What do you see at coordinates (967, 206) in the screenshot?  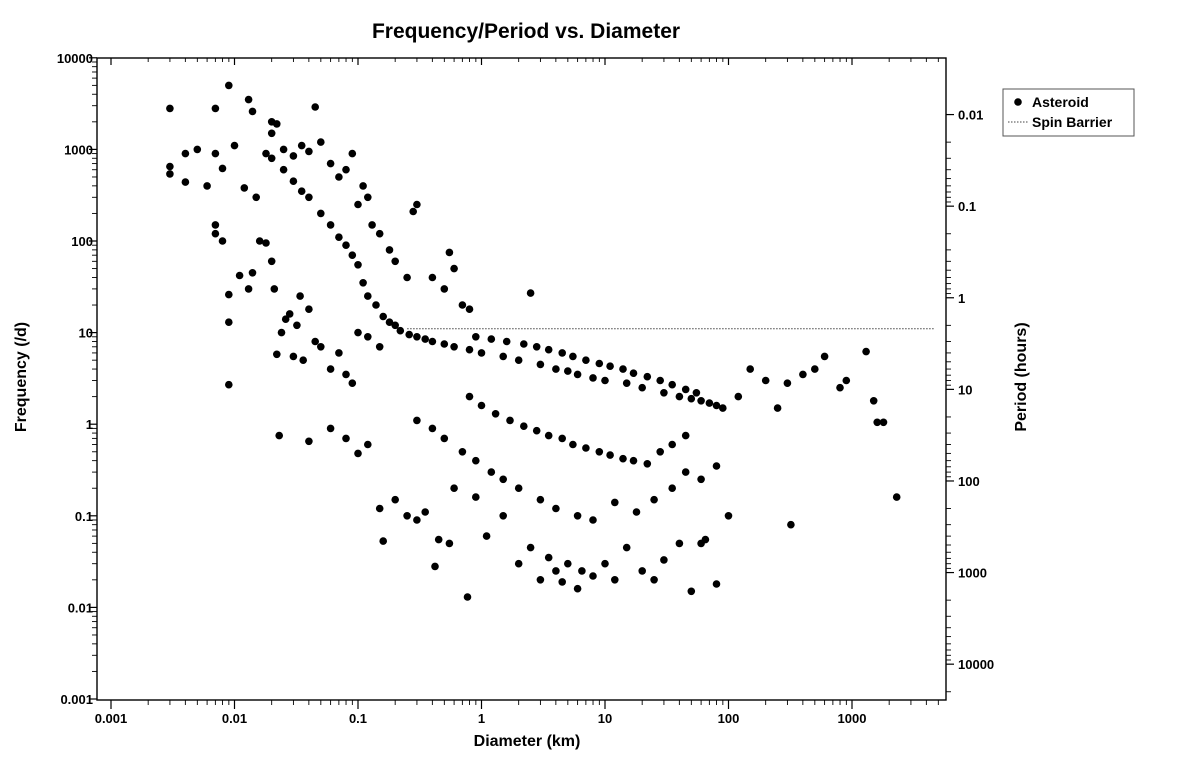 I see `y2-tick-label: 0.1` at bounding box center [967, 206].